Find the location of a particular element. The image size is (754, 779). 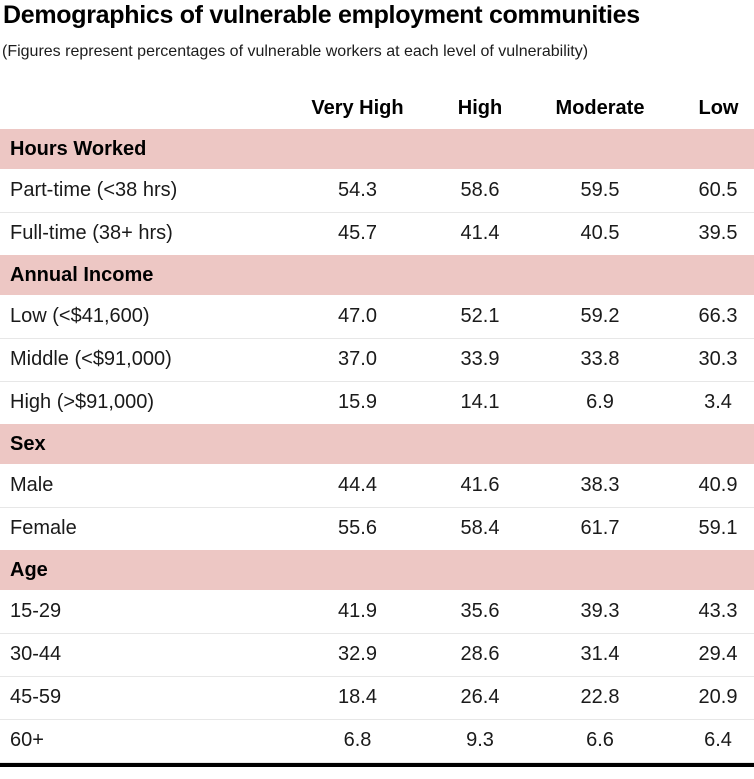

cell-value: 58.6 is located at coordinates (480, 191).